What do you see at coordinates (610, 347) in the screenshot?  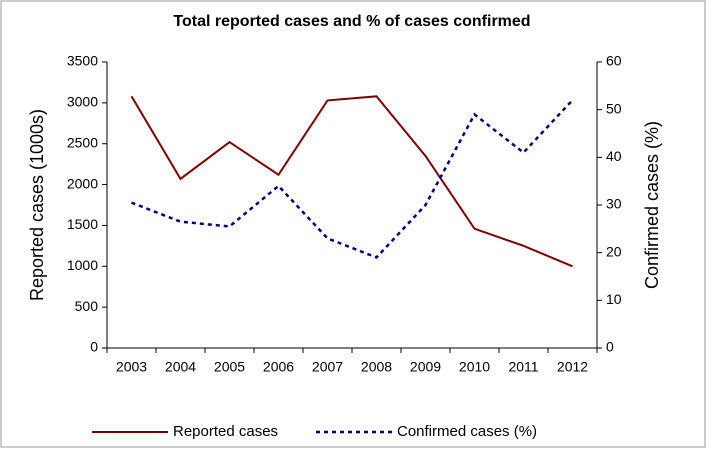 I see `y2-tick-label: 0` at bounding box center [610, 347].